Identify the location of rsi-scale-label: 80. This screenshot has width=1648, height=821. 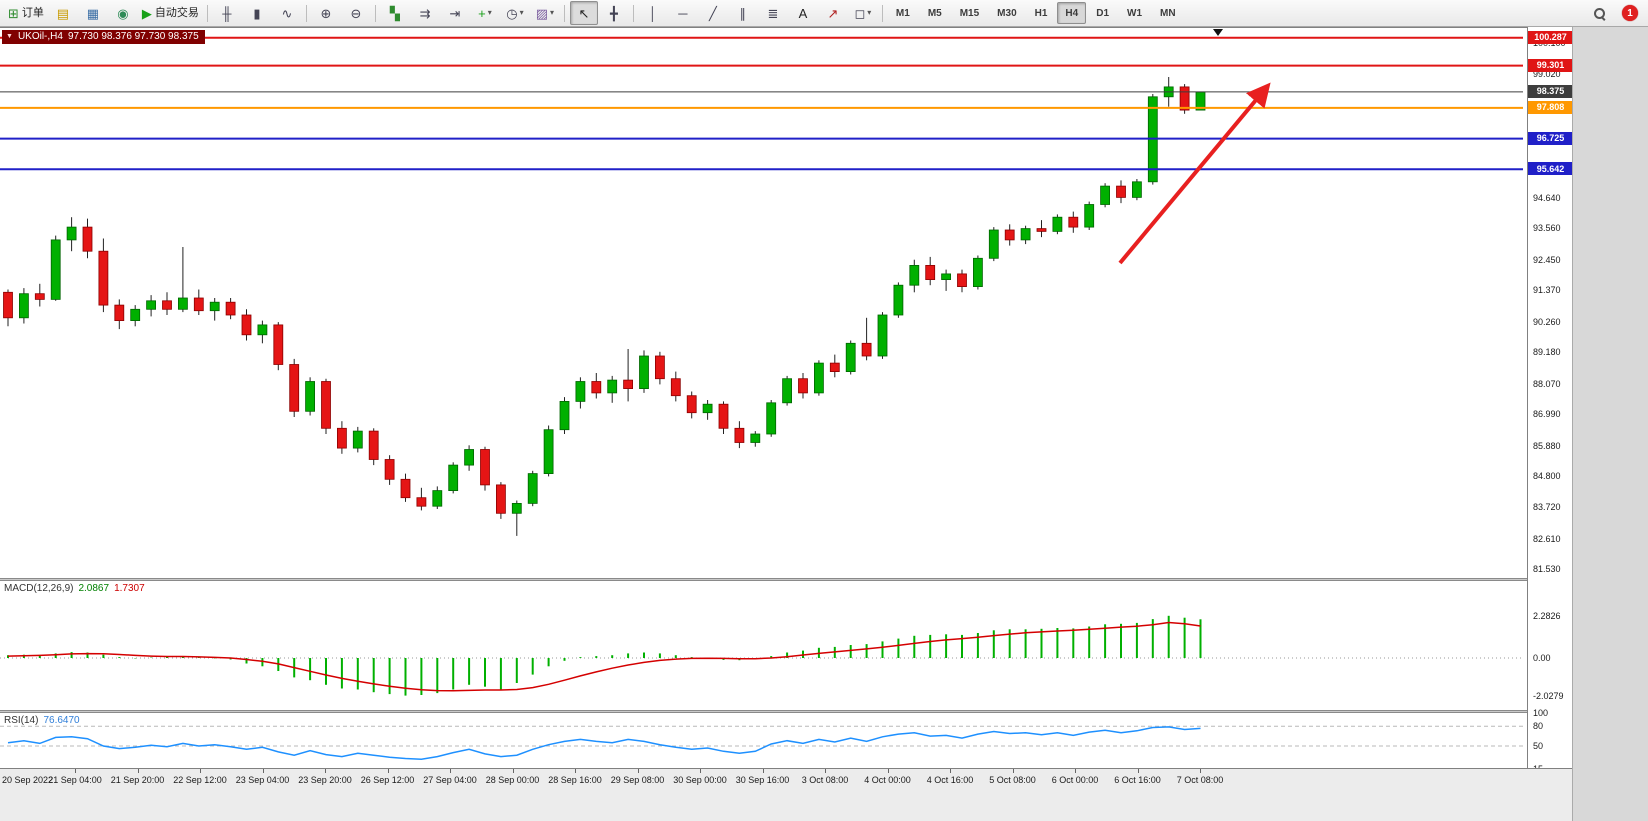
(1538, 726).